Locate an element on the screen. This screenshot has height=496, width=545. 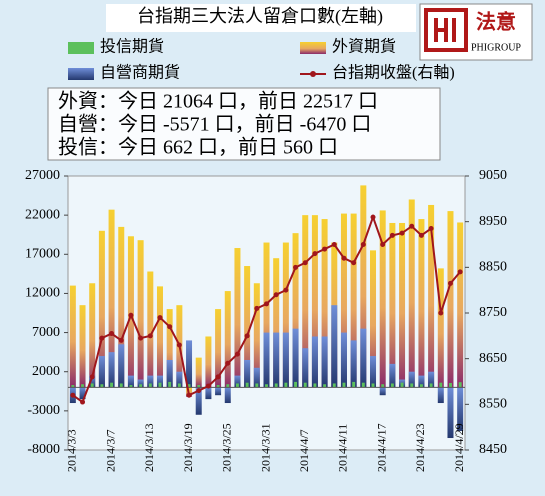
x-tick-label: 2014/3/7 is located at coordinates (110, 450).